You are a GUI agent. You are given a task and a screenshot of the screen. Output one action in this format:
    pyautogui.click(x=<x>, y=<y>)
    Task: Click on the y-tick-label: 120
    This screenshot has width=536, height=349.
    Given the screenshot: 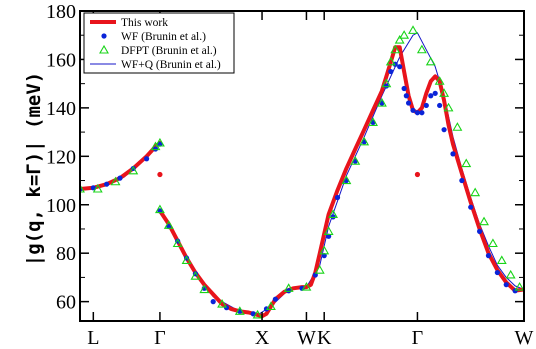 What is the action you would take?
    pyautogui.click(x=61, y=157)
    